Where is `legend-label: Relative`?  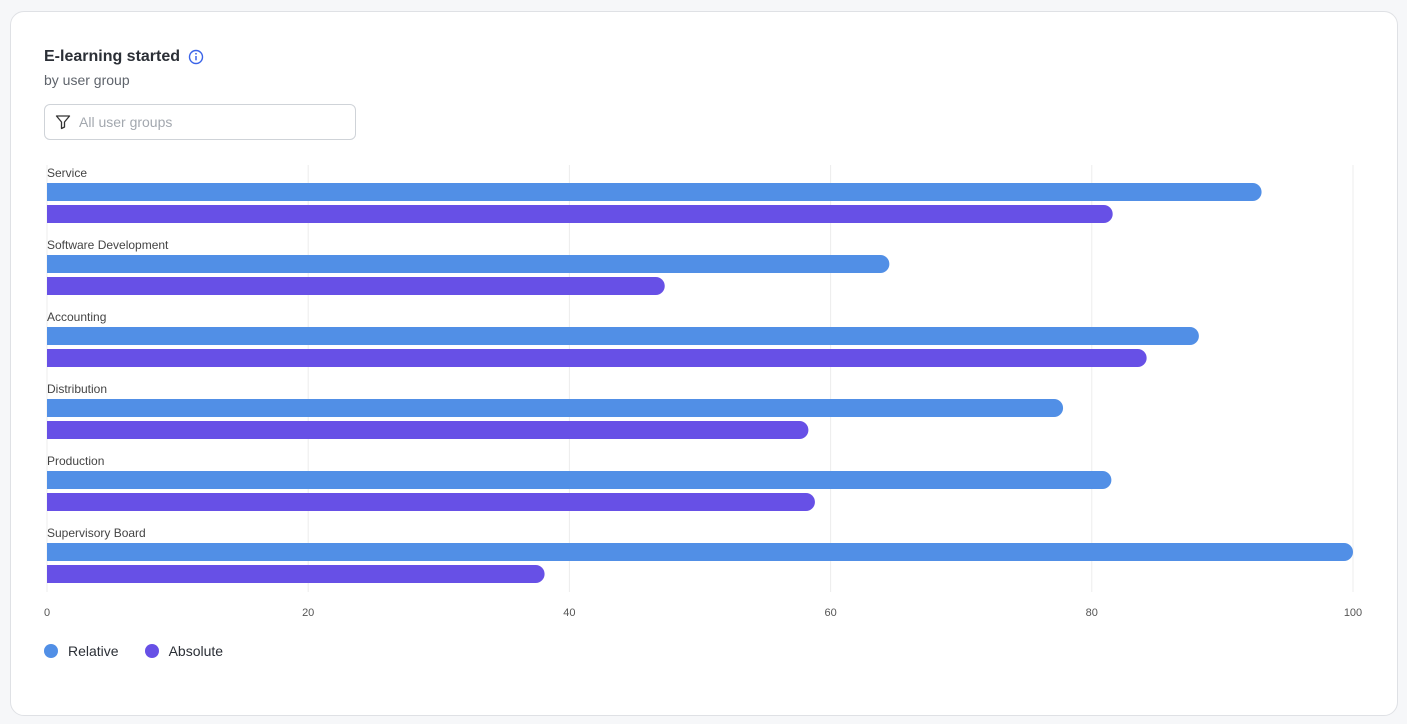
legend-label: Relative is located at coordinates (93, 651).